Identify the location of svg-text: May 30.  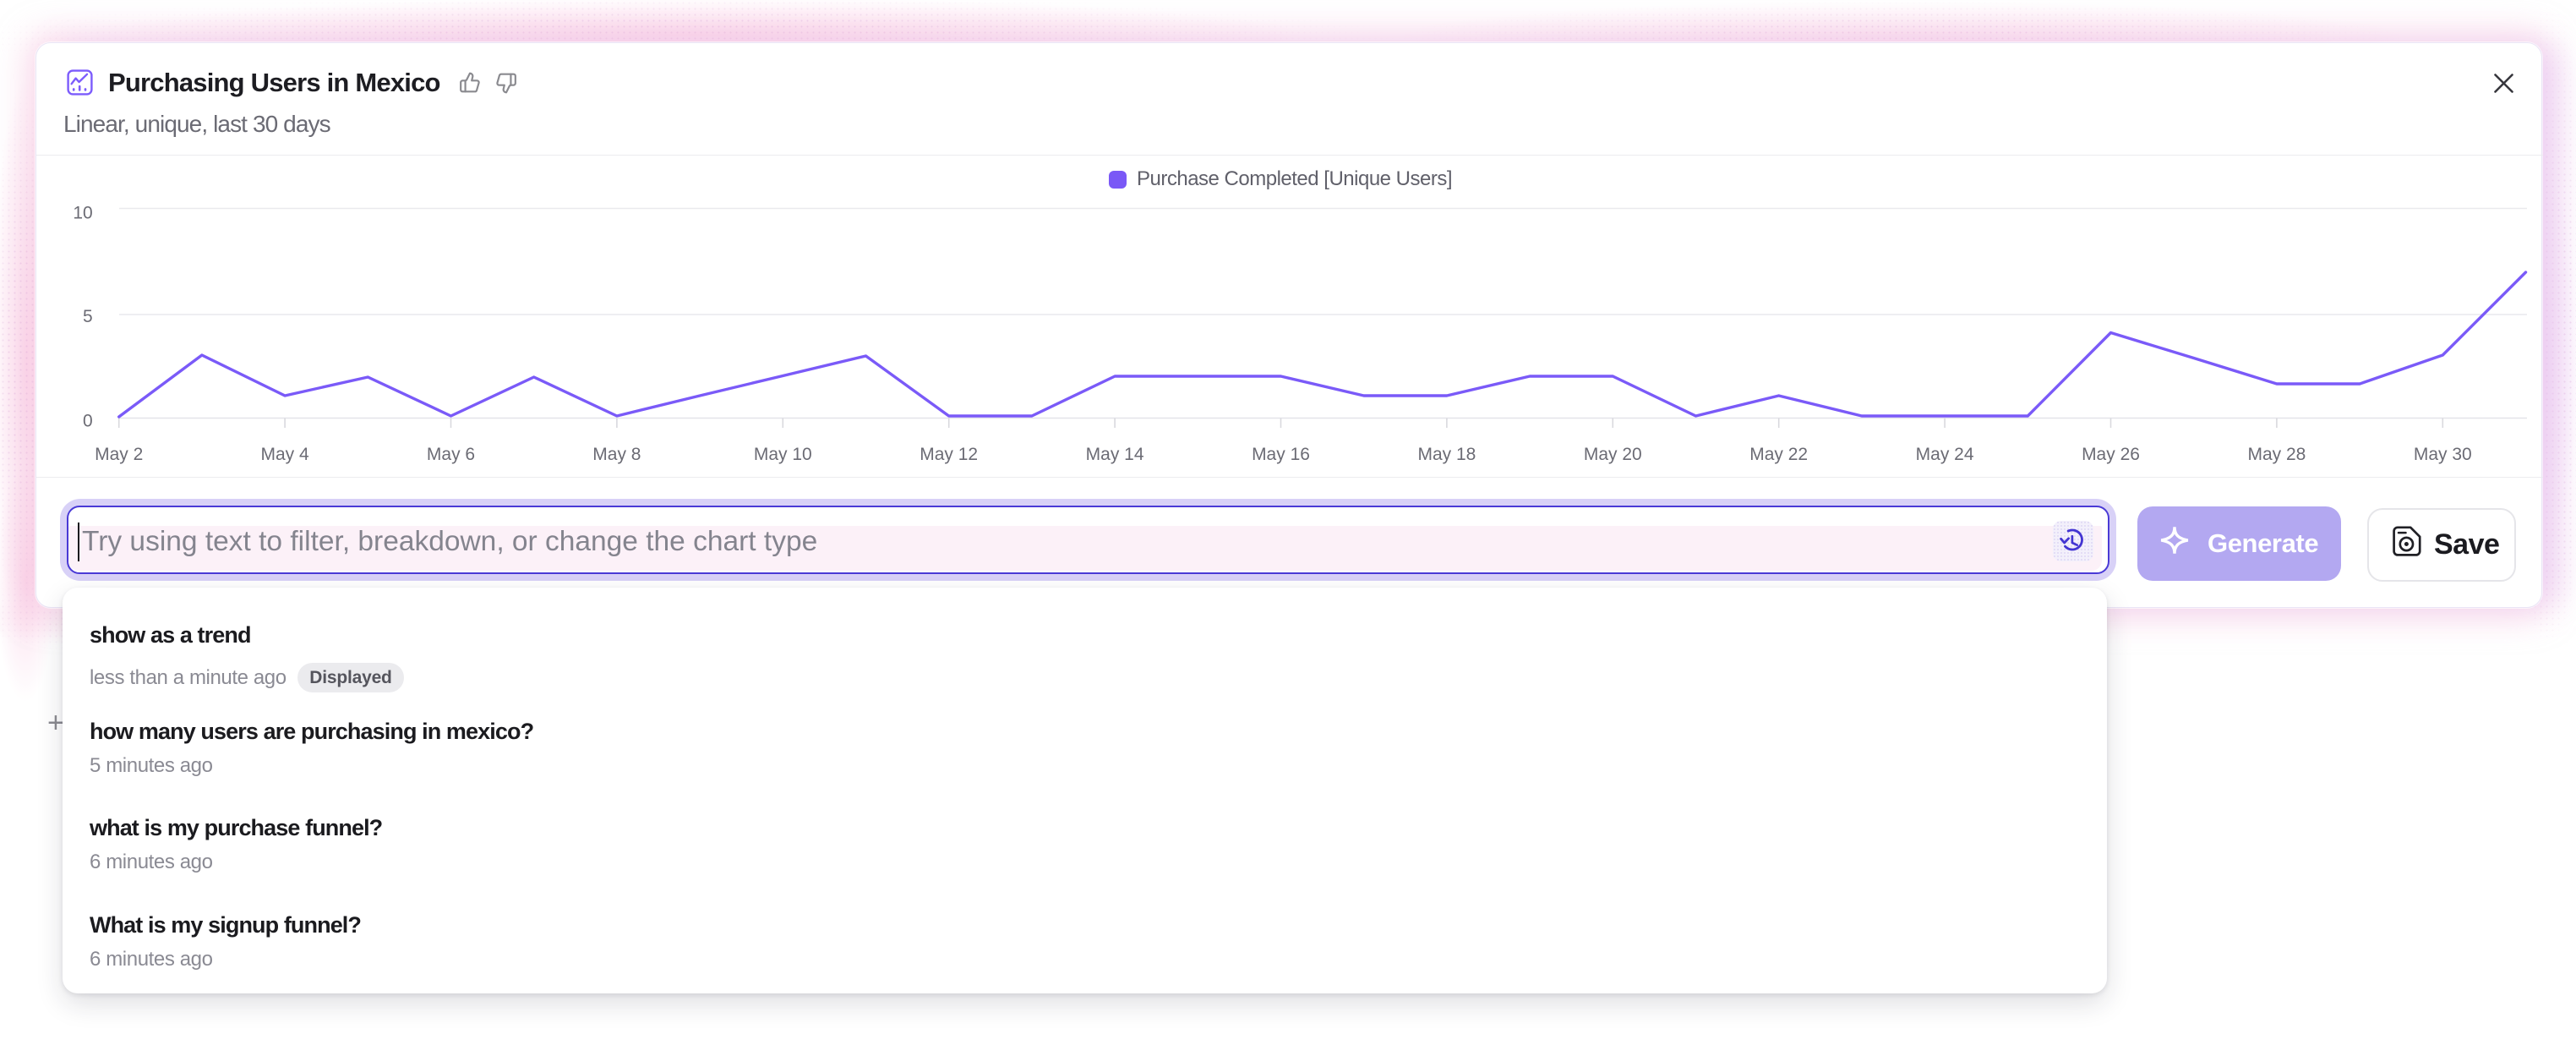
(2443, 454).